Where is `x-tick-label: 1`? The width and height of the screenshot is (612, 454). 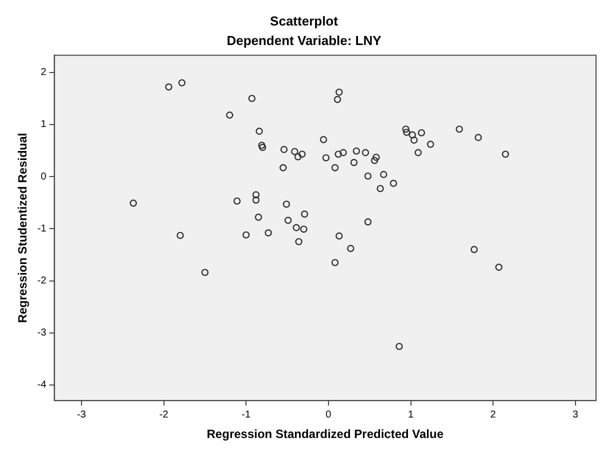 x-tick-label: 1 is located at coordinates (411, 414).